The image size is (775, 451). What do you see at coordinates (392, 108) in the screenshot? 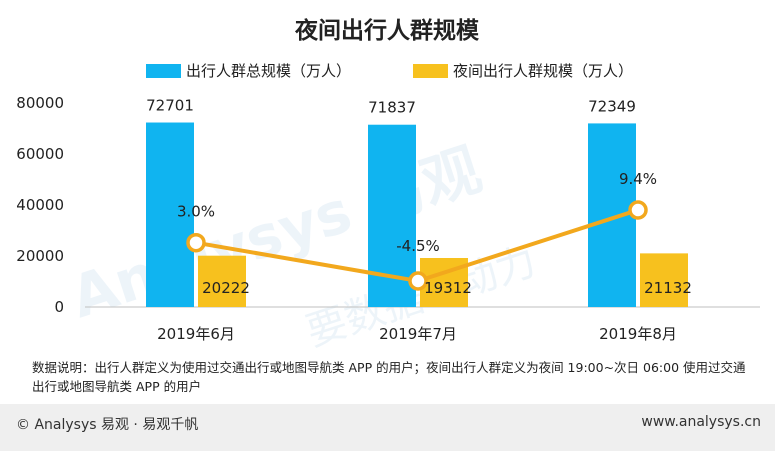
I see `bar-total-label: 71837` at bounding box center [392, 108].